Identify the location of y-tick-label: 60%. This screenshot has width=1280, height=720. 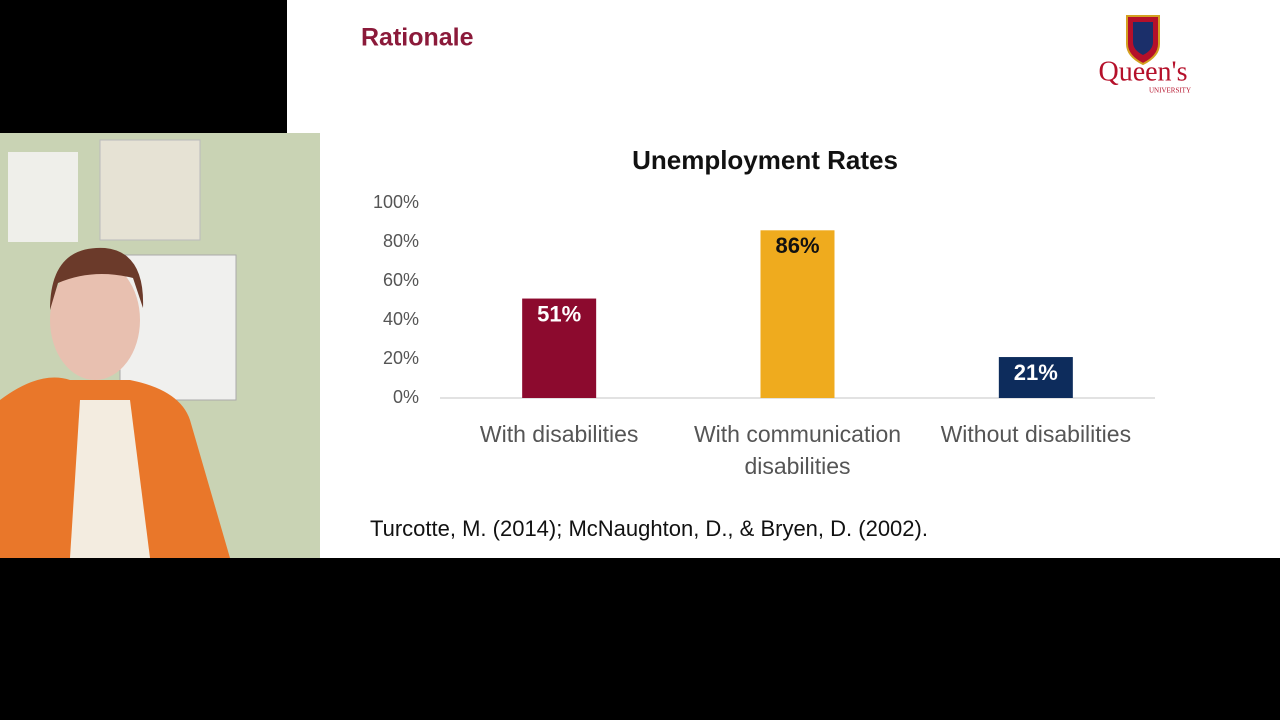
(401, 280).